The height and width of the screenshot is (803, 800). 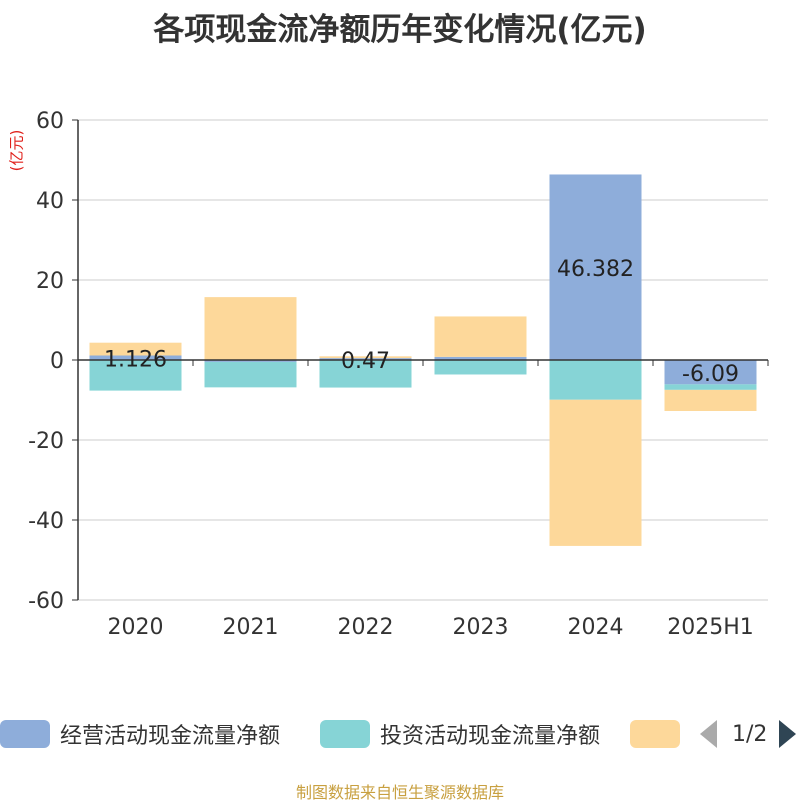 I want to click on bar-3-2020, so click(x=135, y=349).